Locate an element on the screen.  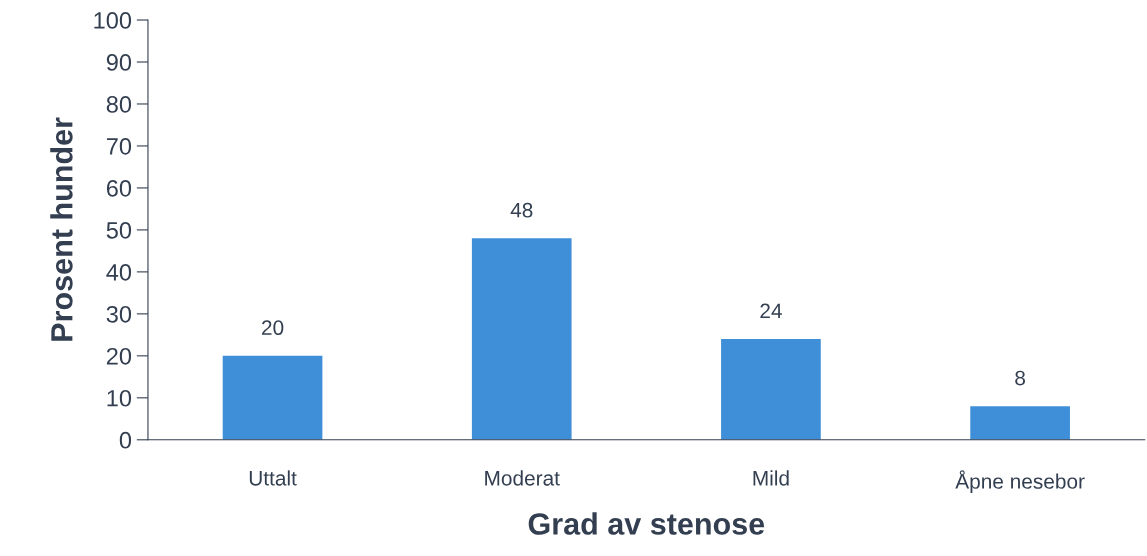
x-axis-title: Grad av stenose is located at coordinates (646, 523).